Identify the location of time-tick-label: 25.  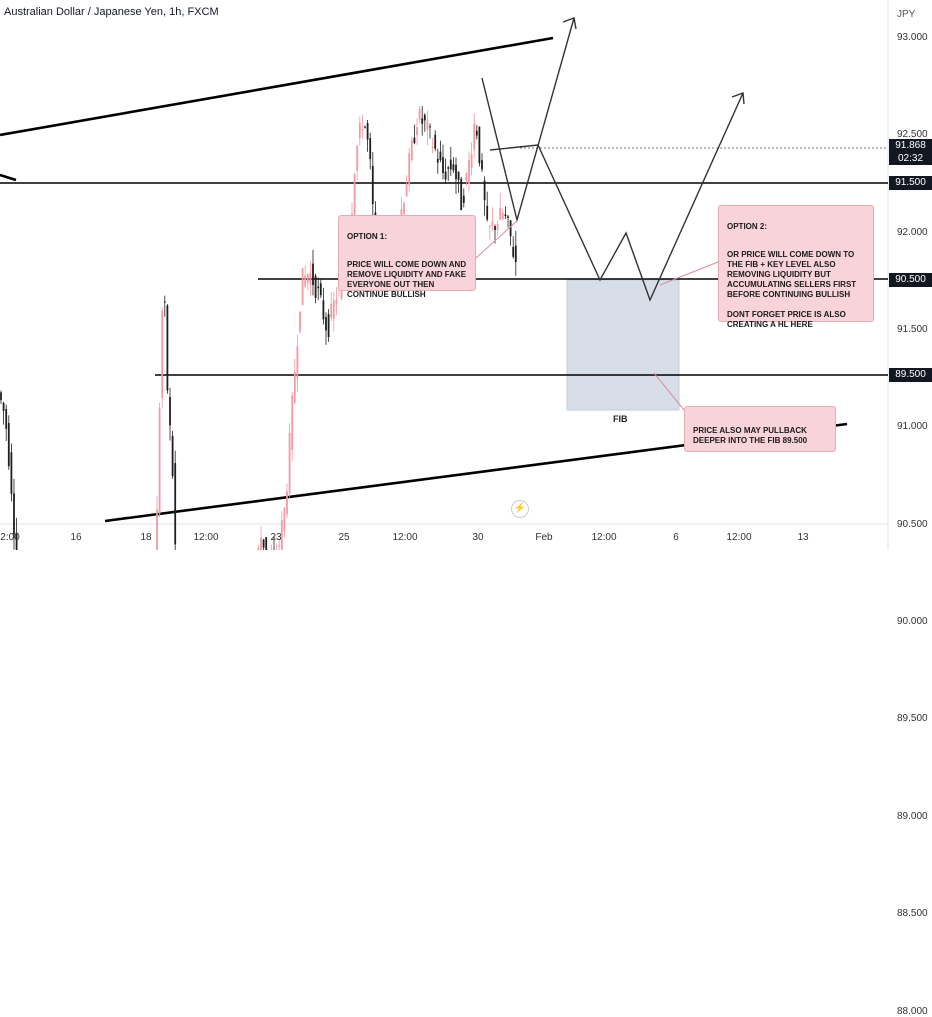
(344, 537).